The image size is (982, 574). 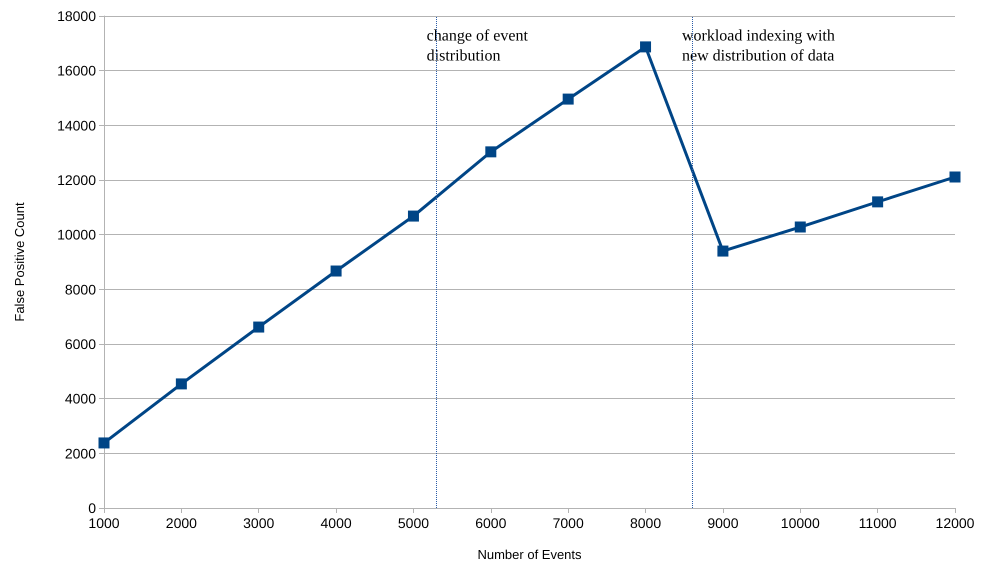 I want to click on x-tick-label: 8000, so click(x=646, y=523).